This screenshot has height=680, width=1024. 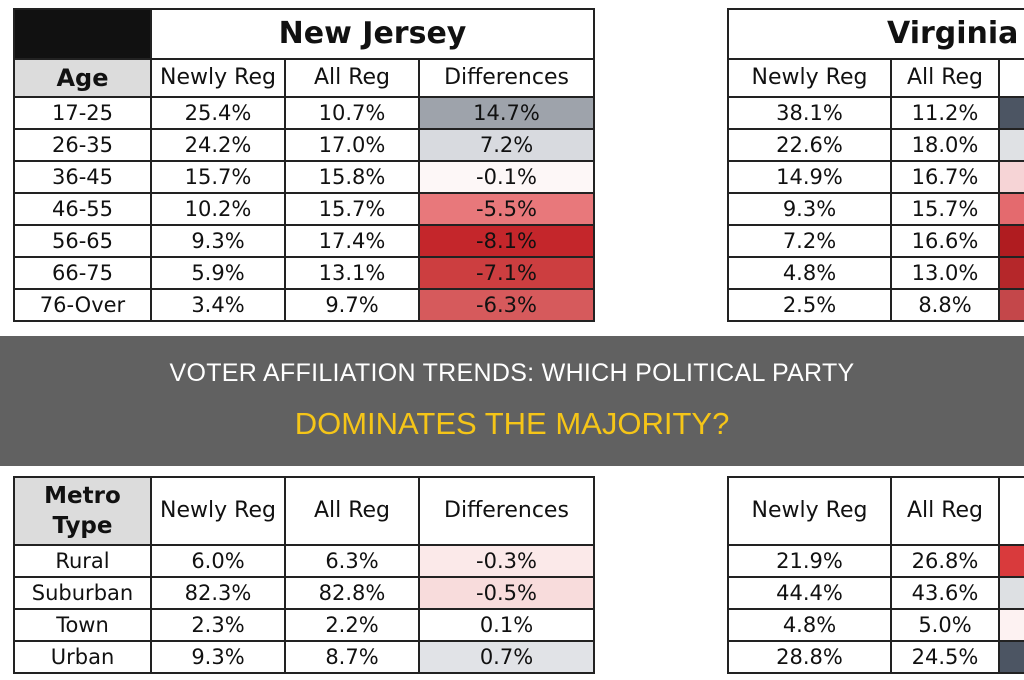 I want to click on all-reg-cell: 15.8%, so click(x=352, y=177).